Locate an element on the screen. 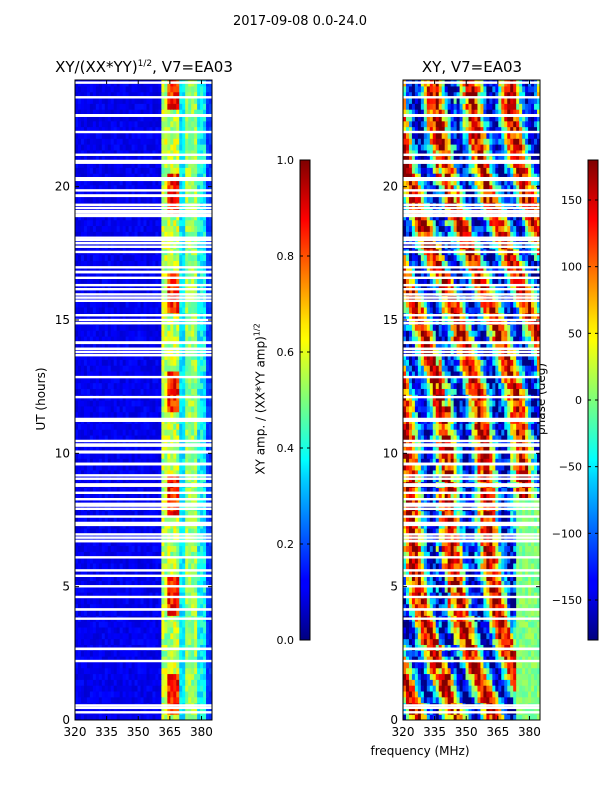  colorbar-tick-label: 150 is located at coordinates (571, 200).